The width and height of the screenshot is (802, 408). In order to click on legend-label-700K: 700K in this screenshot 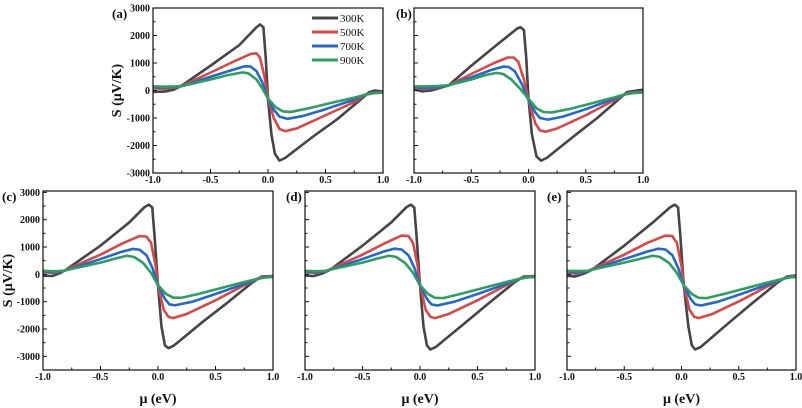, I will do `click(352, 47)`.